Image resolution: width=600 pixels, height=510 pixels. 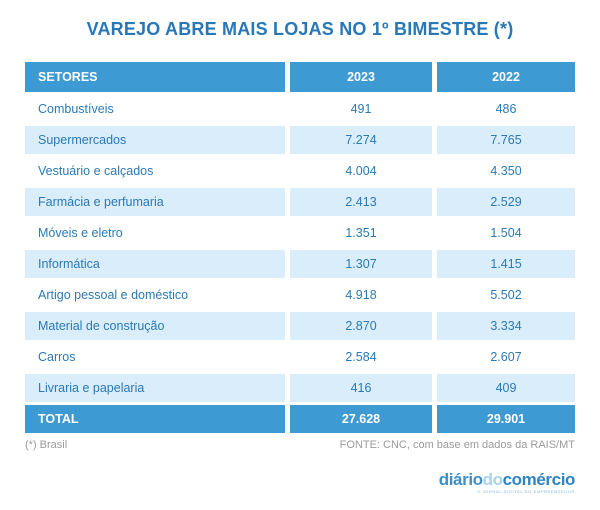 What do you see at coordinates (57, 357) in the screenshot?
I see `sector-cell: Carros` at bounding box center [57, 357].